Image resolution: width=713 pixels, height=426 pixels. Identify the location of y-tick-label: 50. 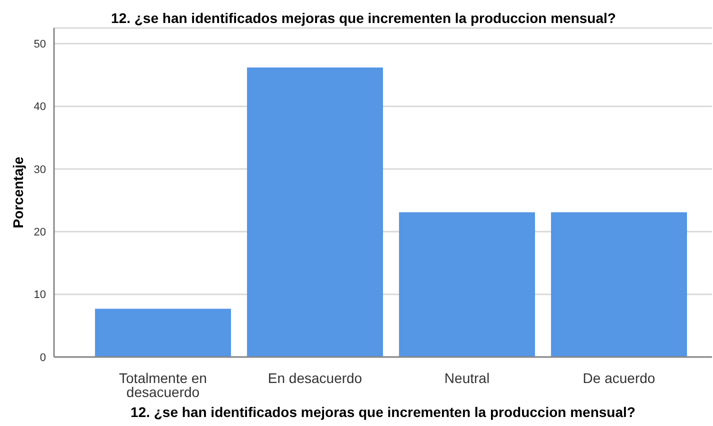
(40, 44).